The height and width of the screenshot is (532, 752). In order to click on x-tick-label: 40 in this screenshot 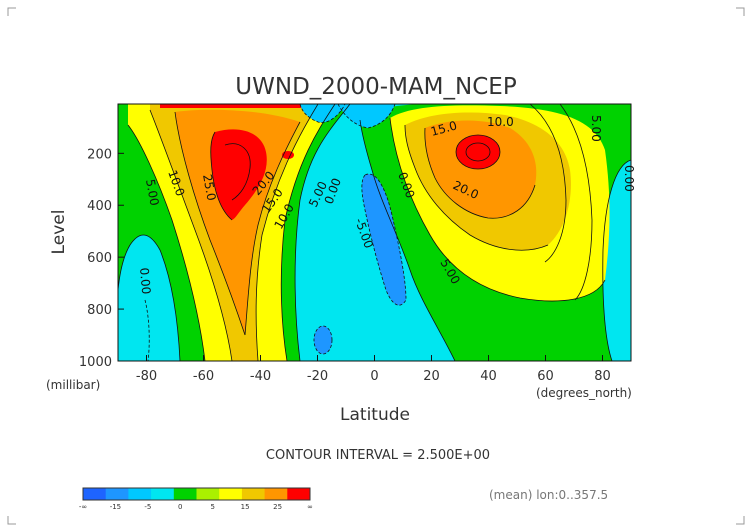, I will do `click(488, 376)`.